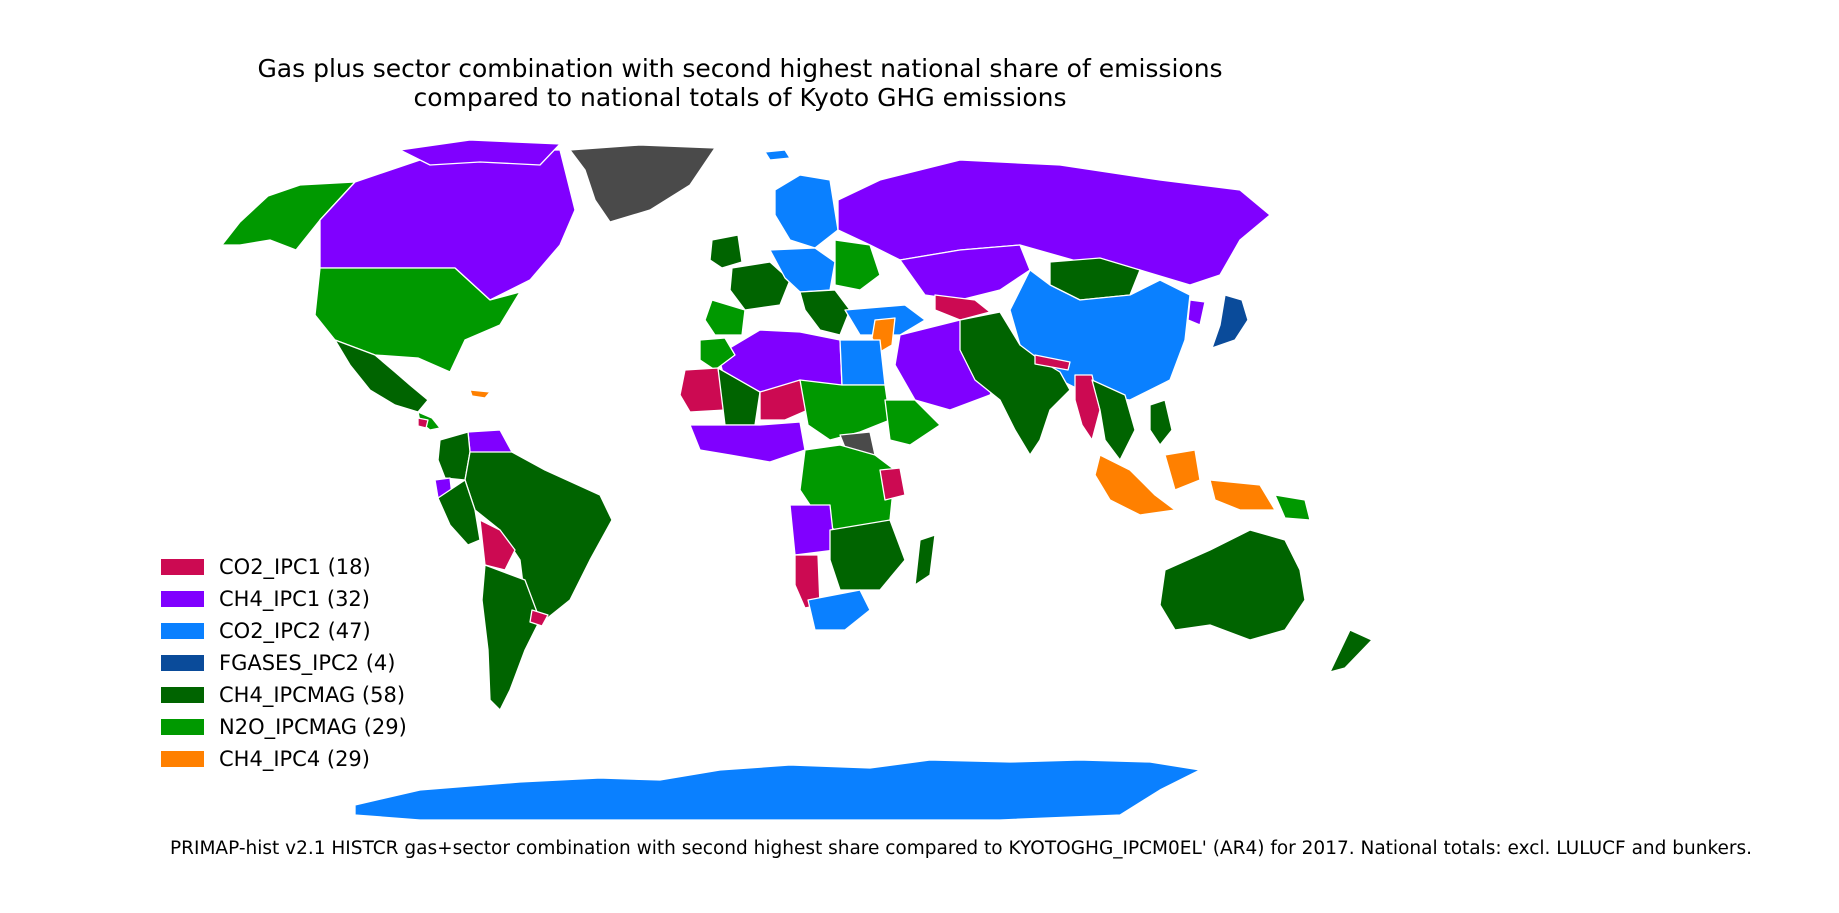 Image resolution: width=1839 pixels, height=913 pixels. I want to click on nepal-region, so click(1052, 362).